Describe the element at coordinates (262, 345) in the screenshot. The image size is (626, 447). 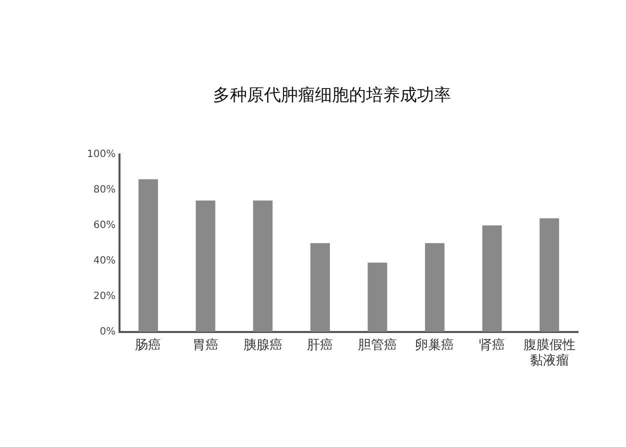
I see `x-tick-label: 胰腺癌` at that location.